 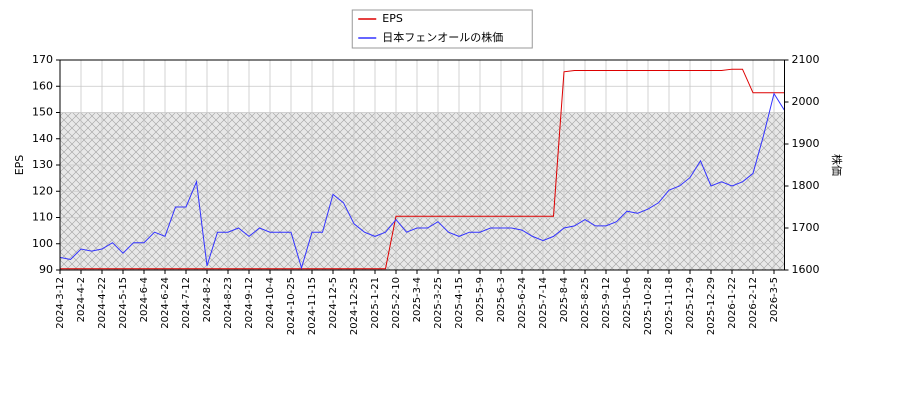 What do you see at coordinates (753, 303) in the screenshot?
I see `x-tick-label: 2026-2-12` at bounding box center [753, 303].